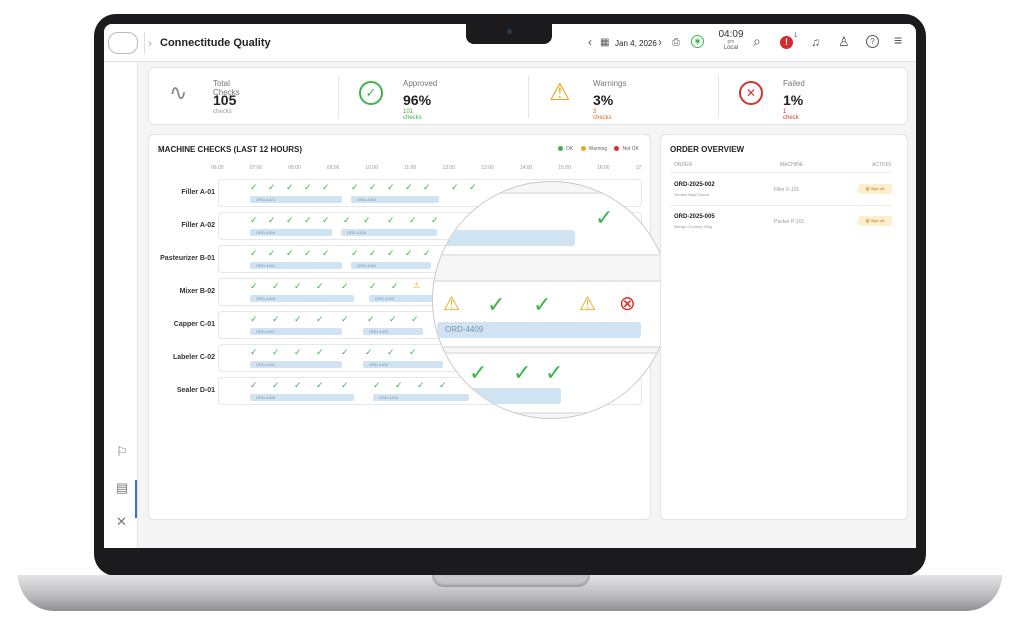  Describe the element at coordinates (195, 390) in the screenshot. I see `machine-label: Sealer D-01` at that location.